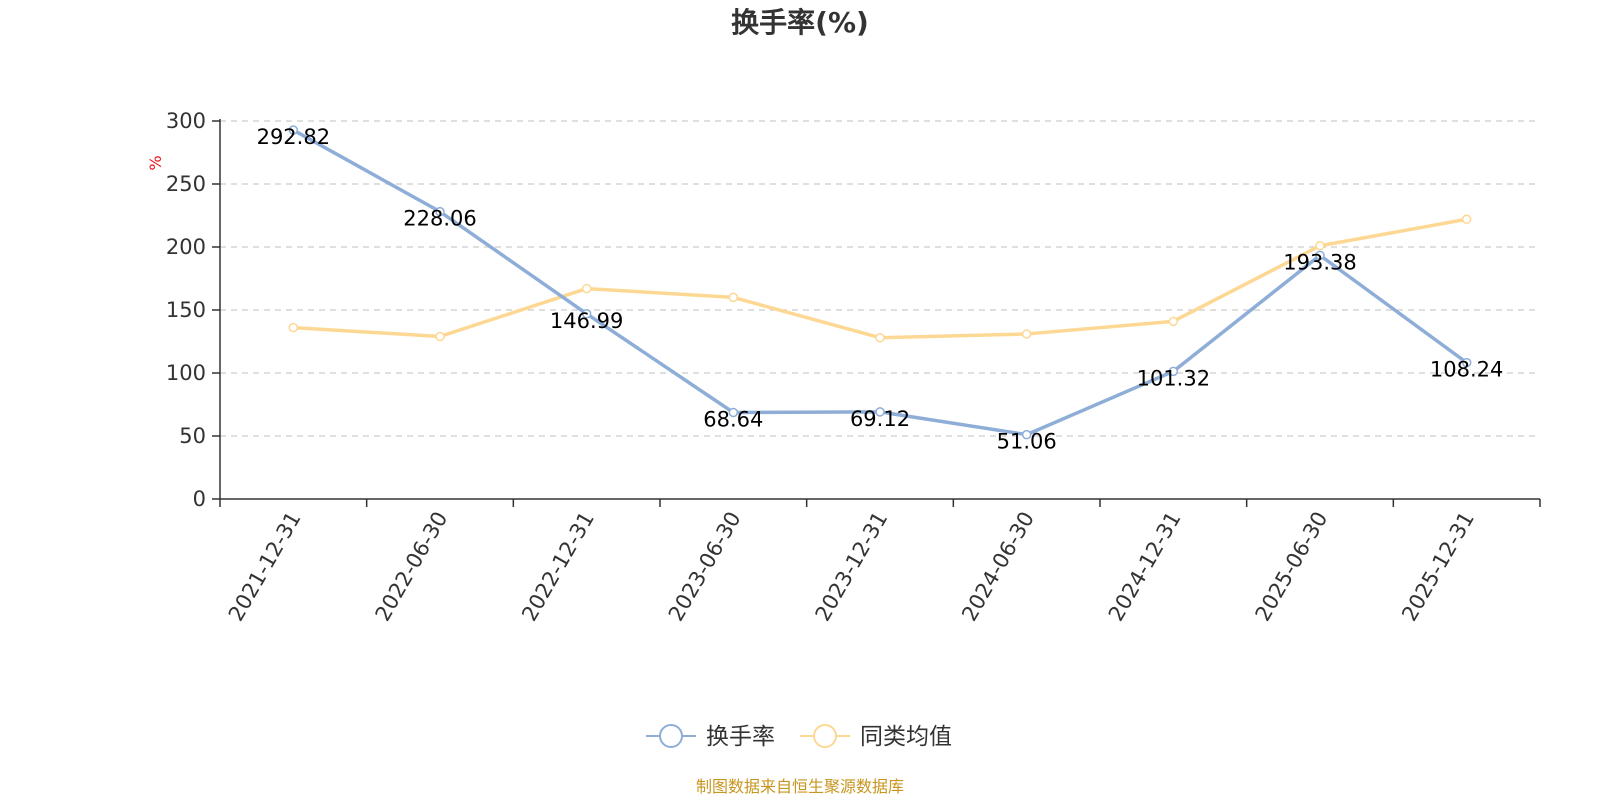 The image size is (1600, 800). What do you see at coordinates (186, 247) in the screenshot?
I see `y-tick-label: 200` at bounding box center [186, 247].